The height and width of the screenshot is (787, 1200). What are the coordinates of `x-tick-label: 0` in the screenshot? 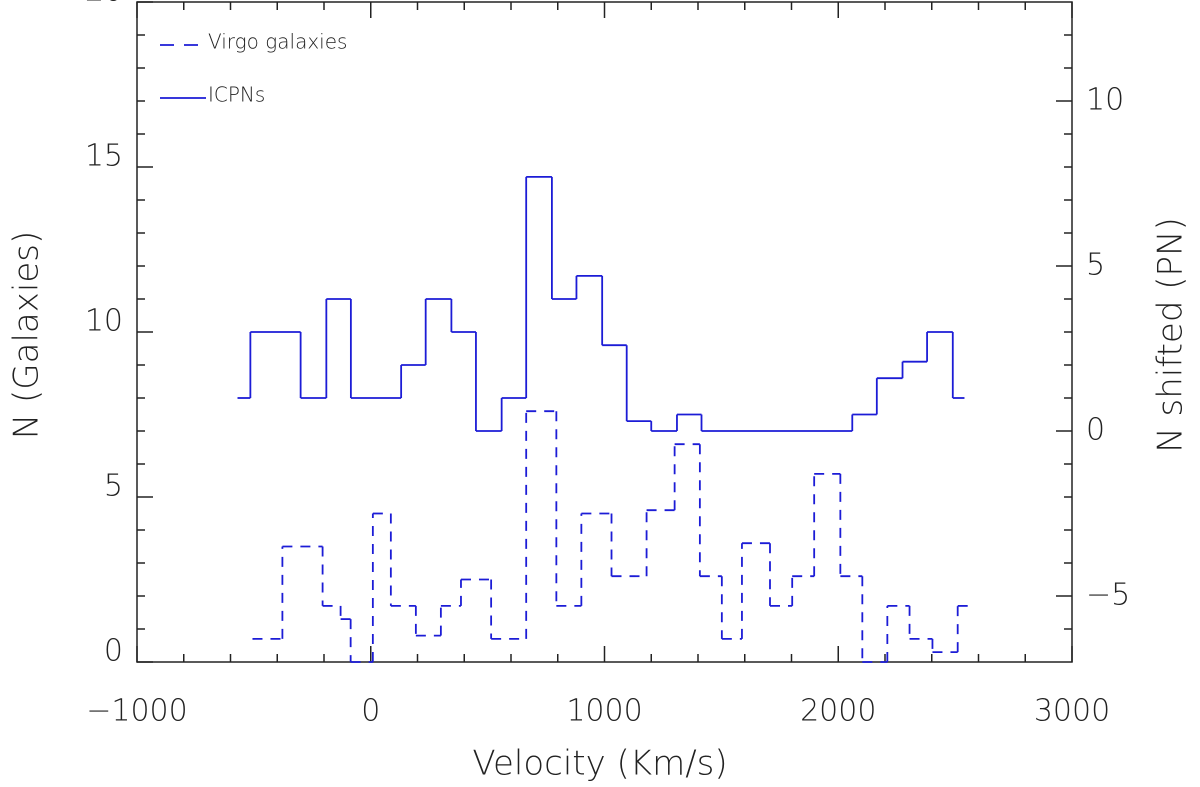 It's located at (370, 711).